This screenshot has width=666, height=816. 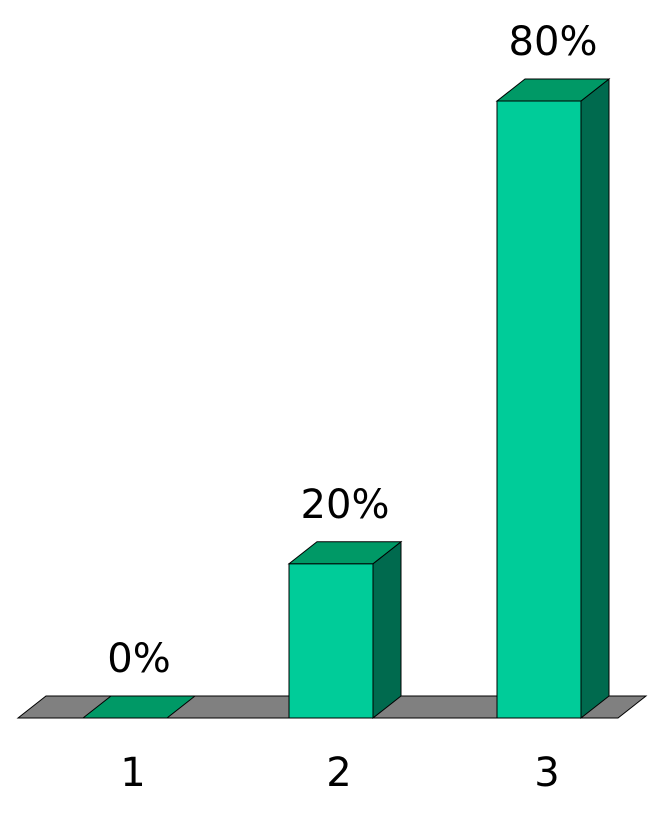 What do you see at coordinates (338, 773) in the screenshot?
I see `x-tick-label: 2` at bounding box center [338, 773].